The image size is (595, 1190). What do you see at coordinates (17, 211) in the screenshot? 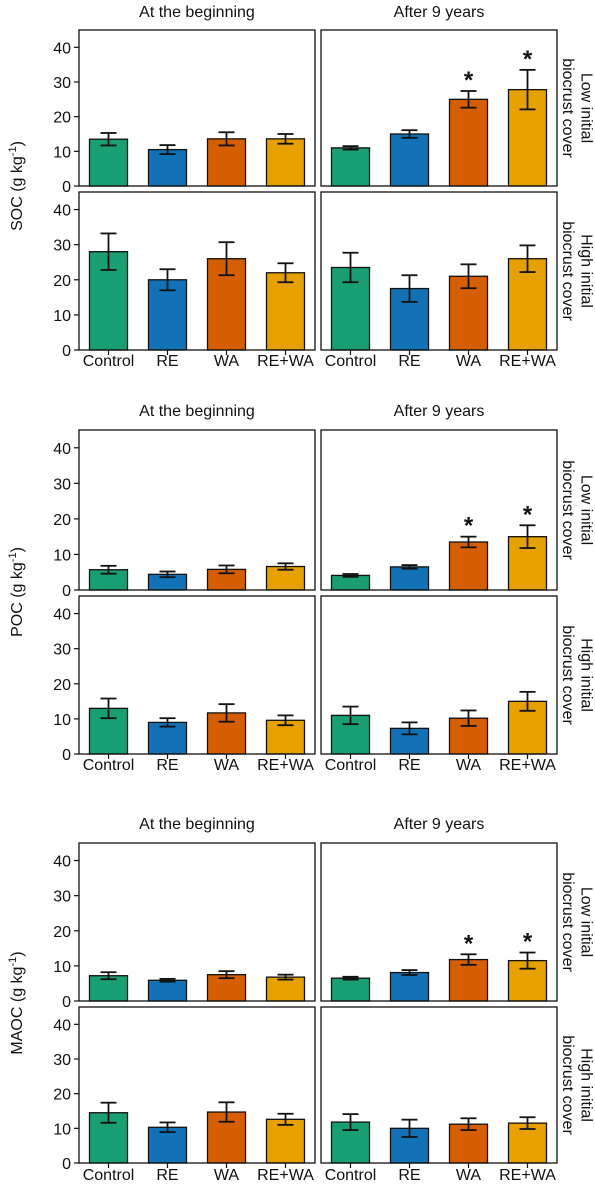
I see `y-axis-title-name: SOC` at bounding box center [17, 211].